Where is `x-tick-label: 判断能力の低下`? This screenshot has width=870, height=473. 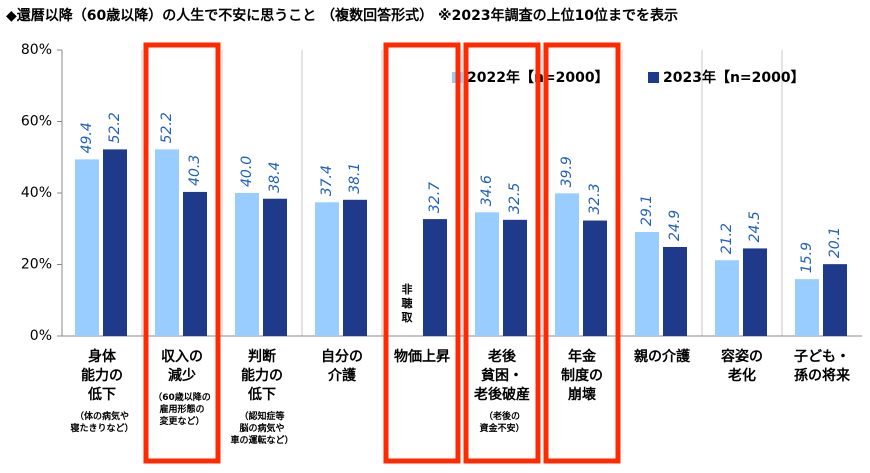
x-tick-label: 判断能力の低下 is located at coordinates (262, 375).